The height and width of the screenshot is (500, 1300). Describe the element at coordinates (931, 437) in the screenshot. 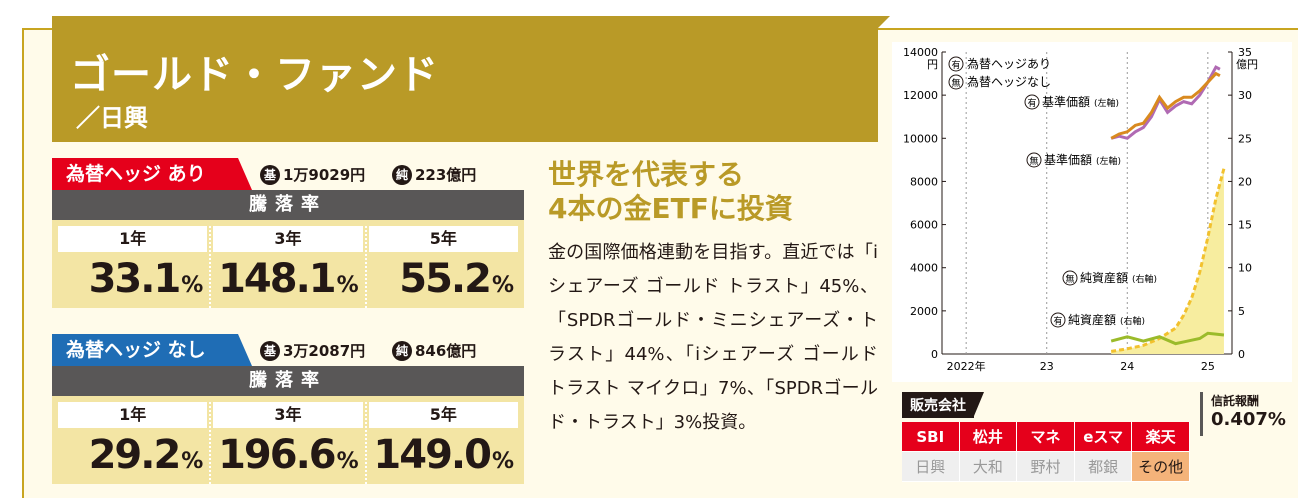

I see `sales-company-cell: SBI` at that location.